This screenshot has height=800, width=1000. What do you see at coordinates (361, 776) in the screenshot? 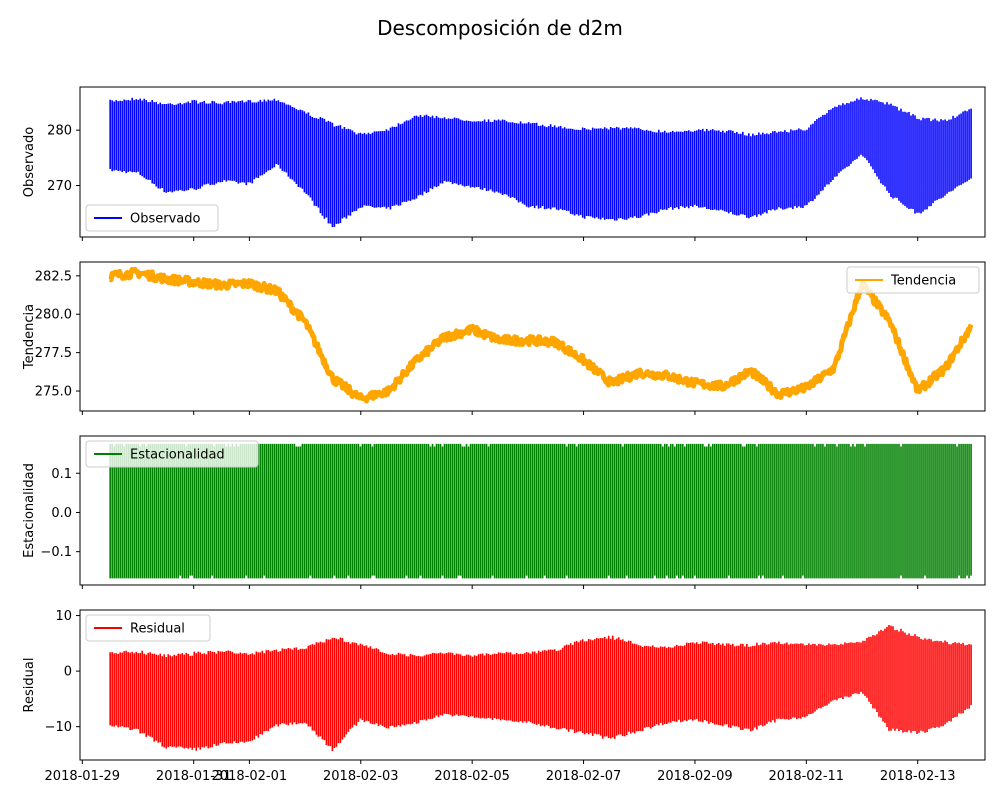
I see `x-tick-label: 2018-02-03` at bounding box center [361, 776].